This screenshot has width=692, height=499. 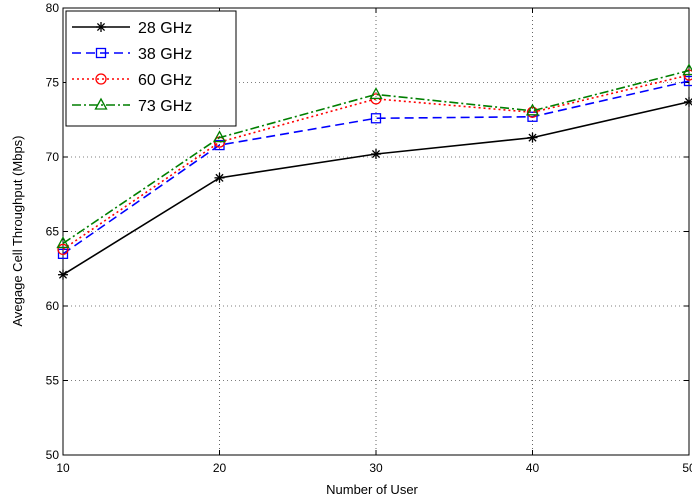 I want to click on y-tick-label: 75, so click(x=53, y=83).